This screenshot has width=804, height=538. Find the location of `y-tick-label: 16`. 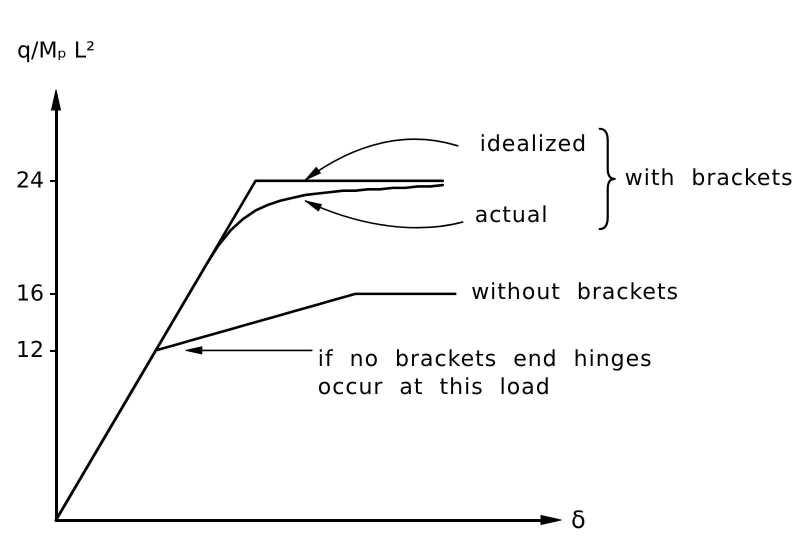

y-tick-label: 16 is located at coordinates (30, 293).